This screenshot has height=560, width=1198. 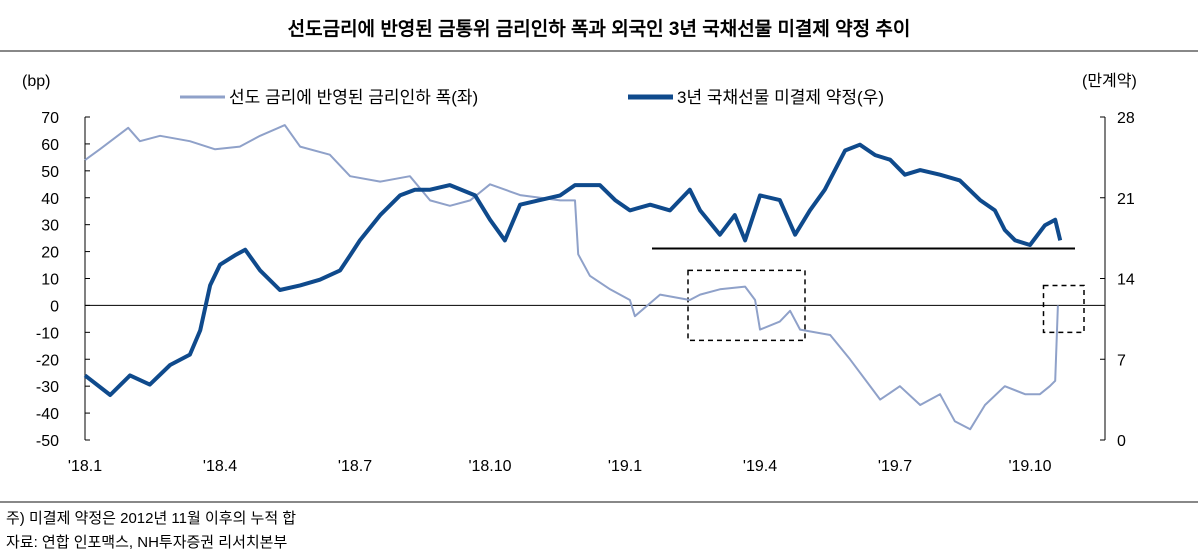 I want to click on x-tick-label: '18.7, so click(x=355, y=466).